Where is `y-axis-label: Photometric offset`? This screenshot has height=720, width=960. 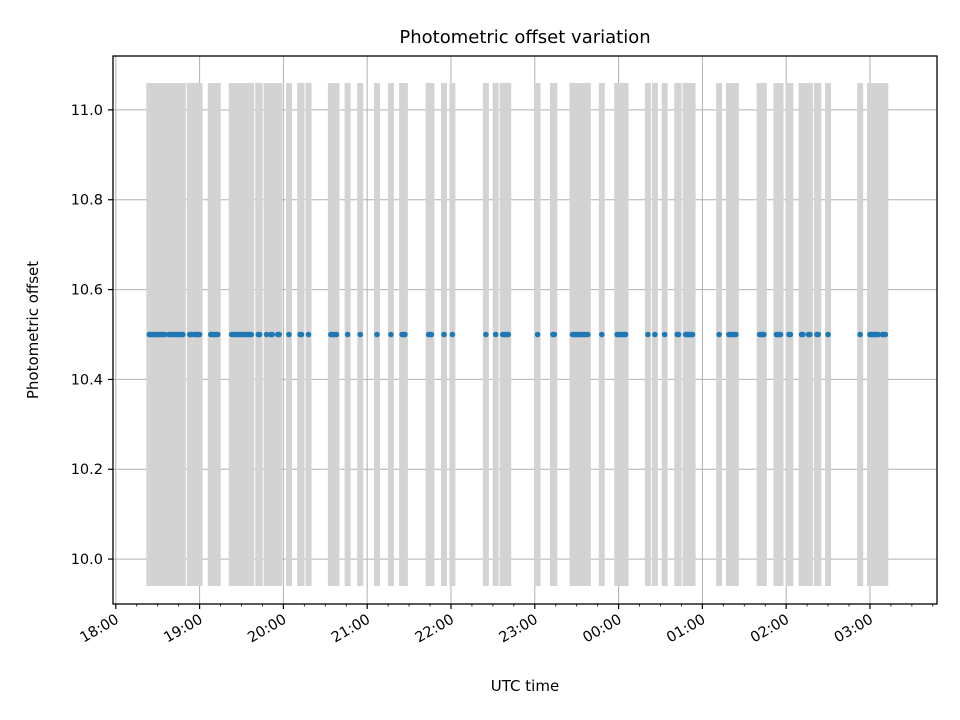 y-axis-label: Photometric offset is located at coordinates (33, 330).